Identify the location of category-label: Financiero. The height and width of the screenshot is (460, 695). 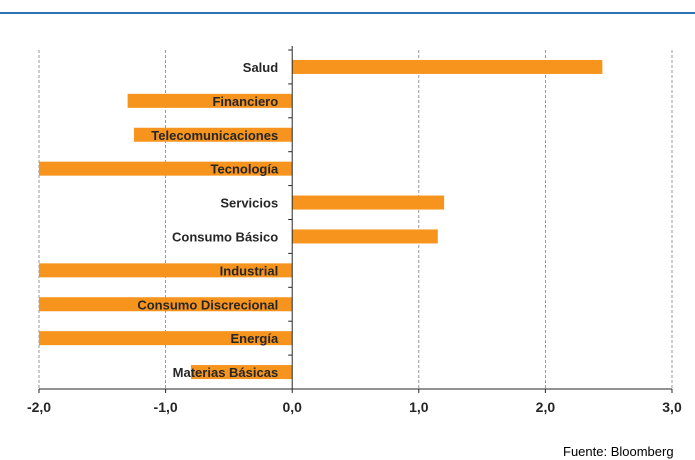
(245, 101).